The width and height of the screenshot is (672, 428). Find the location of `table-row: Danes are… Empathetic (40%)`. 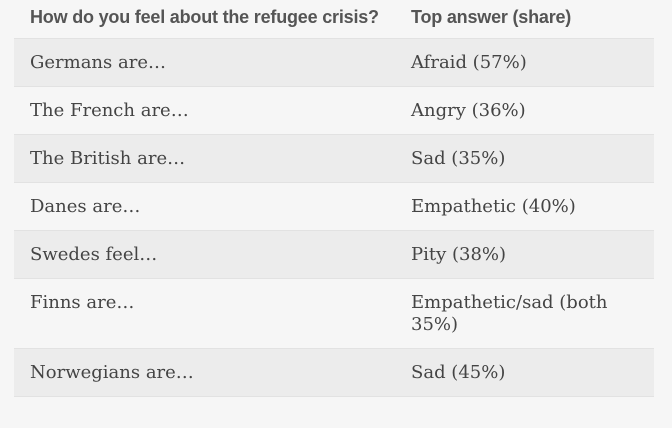

table-row: Danes are… Empathetic (40%) is located at coordinates (334, 206).